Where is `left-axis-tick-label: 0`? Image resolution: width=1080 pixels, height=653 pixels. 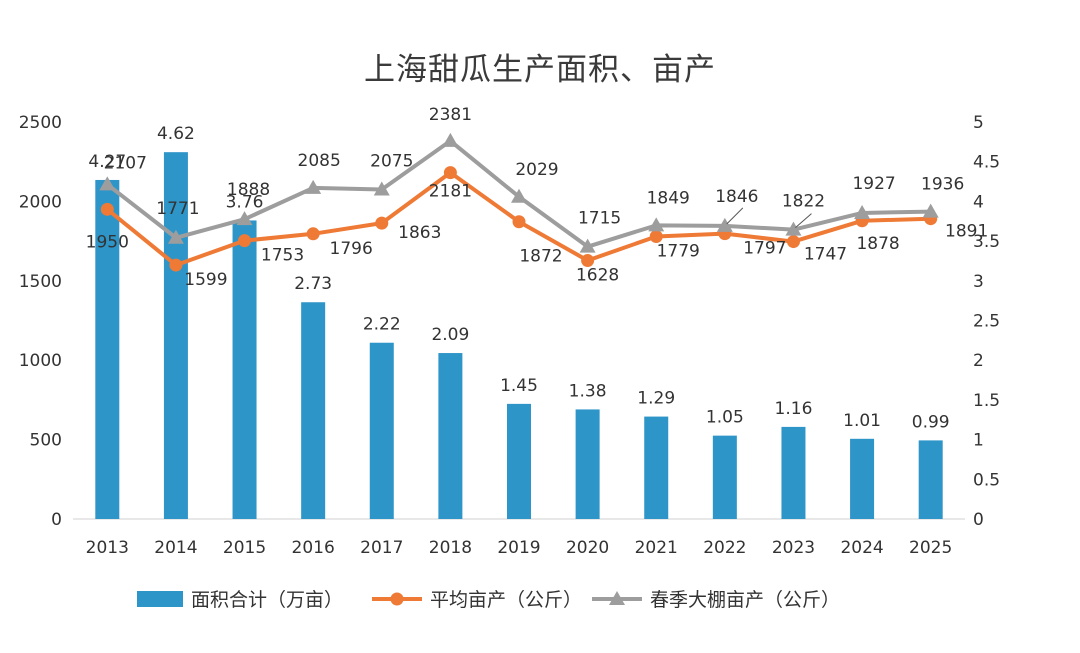 left-axis-tick-label: 0 is located at coordinates (56, 520).